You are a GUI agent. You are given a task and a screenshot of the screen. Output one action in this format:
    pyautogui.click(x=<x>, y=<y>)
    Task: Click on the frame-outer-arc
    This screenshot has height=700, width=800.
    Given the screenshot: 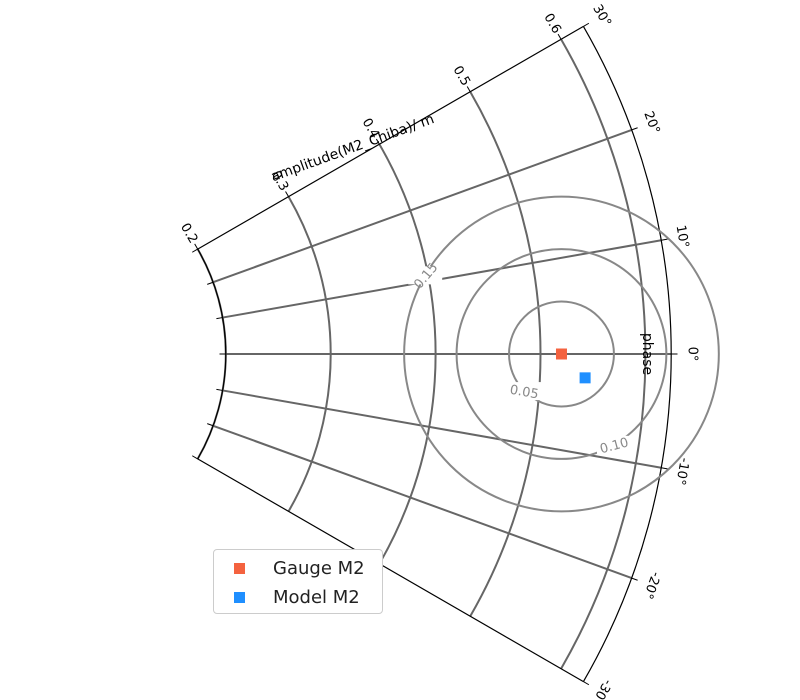 What is the action you would take?
    pyautogui.click(x=627, y=354)
    